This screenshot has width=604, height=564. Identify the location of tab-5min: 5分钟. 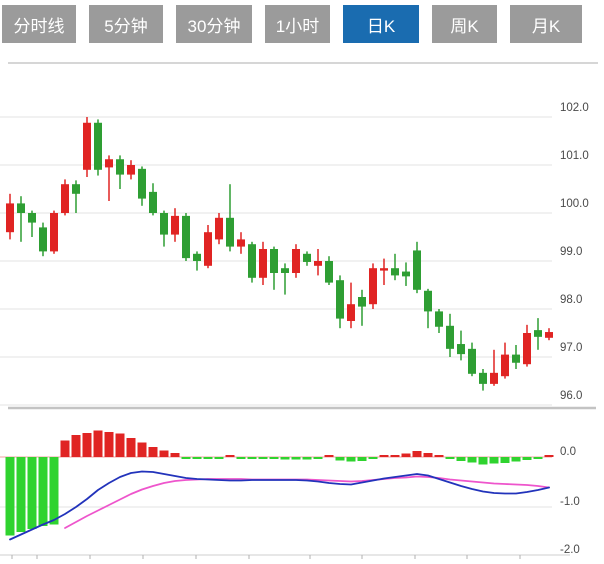
(126, 24).